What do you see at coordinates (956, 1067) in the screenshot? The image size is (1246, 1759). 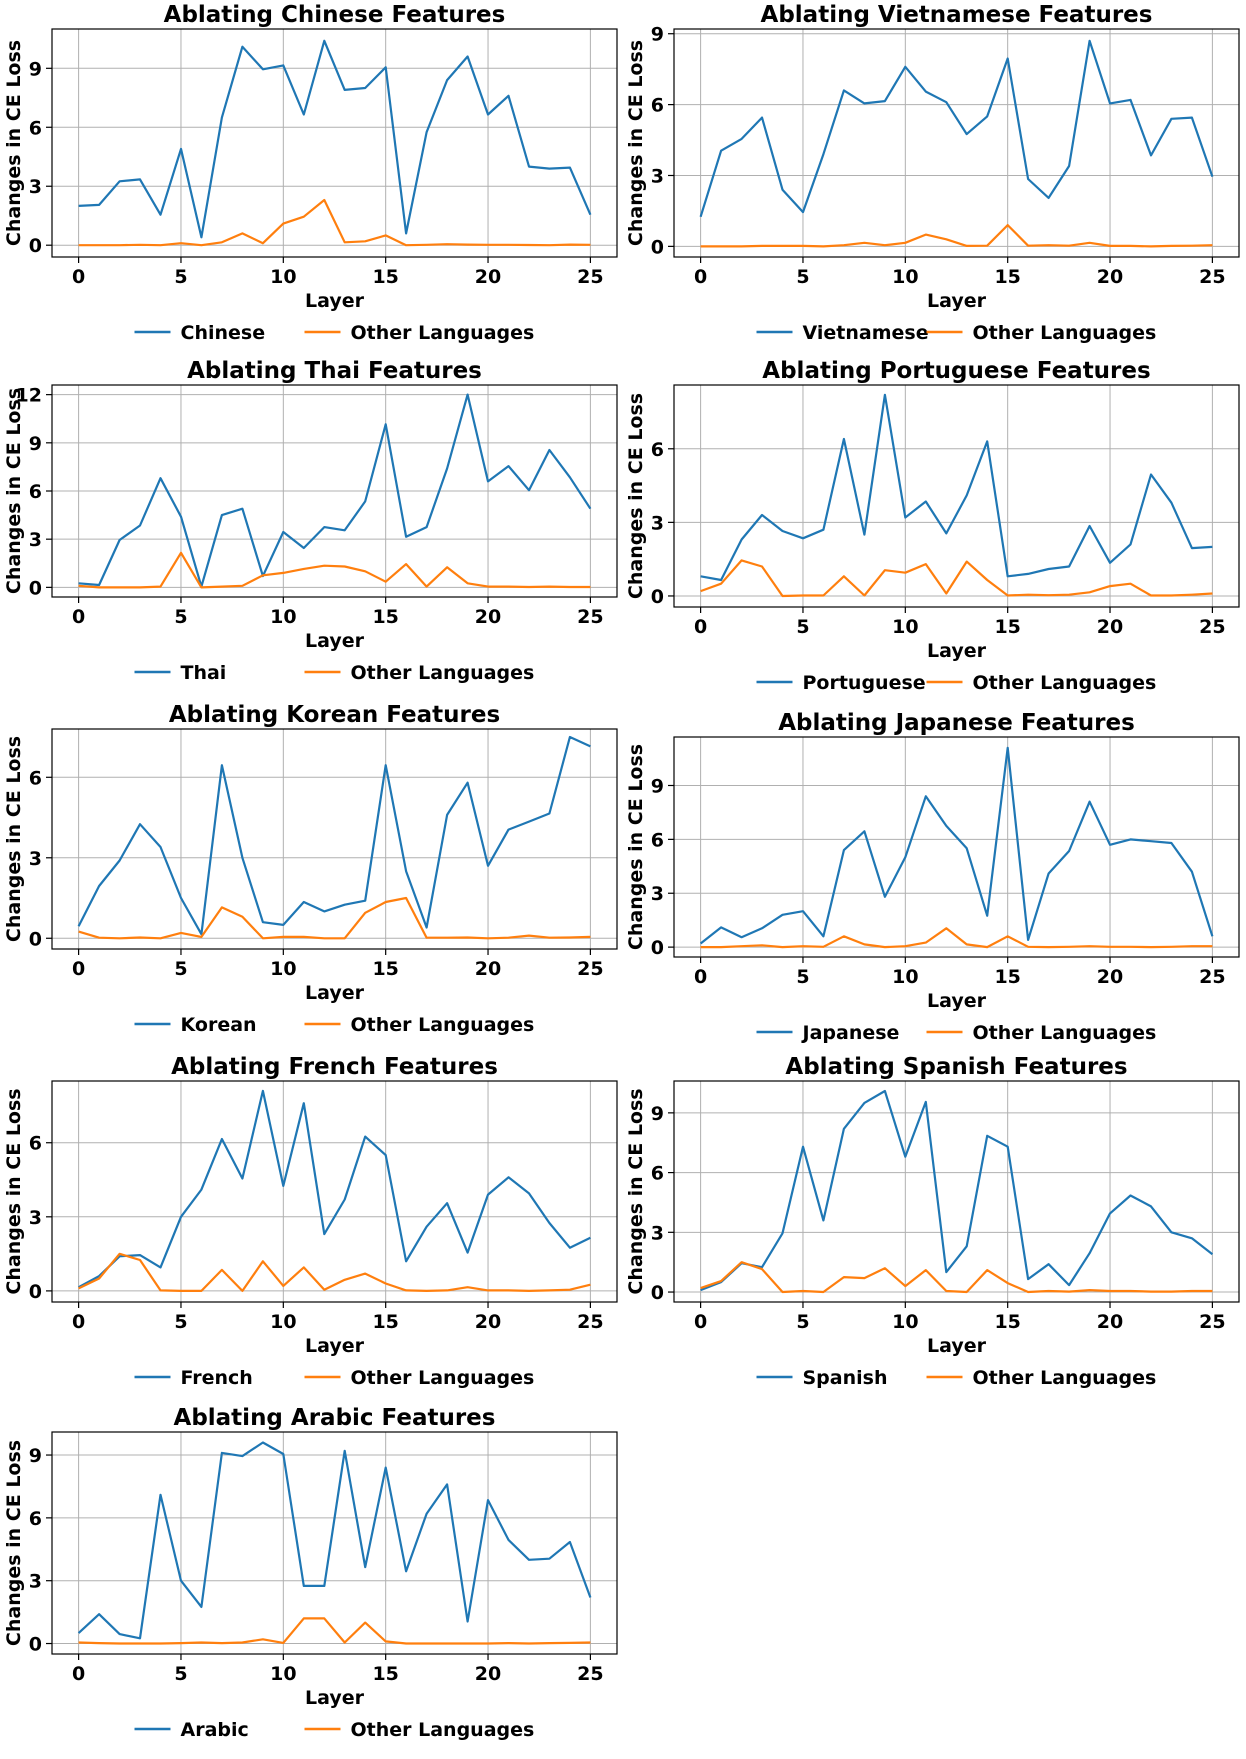 I see `chart-title: Ablating Spanish Features` at bounding box center [956, 1067].